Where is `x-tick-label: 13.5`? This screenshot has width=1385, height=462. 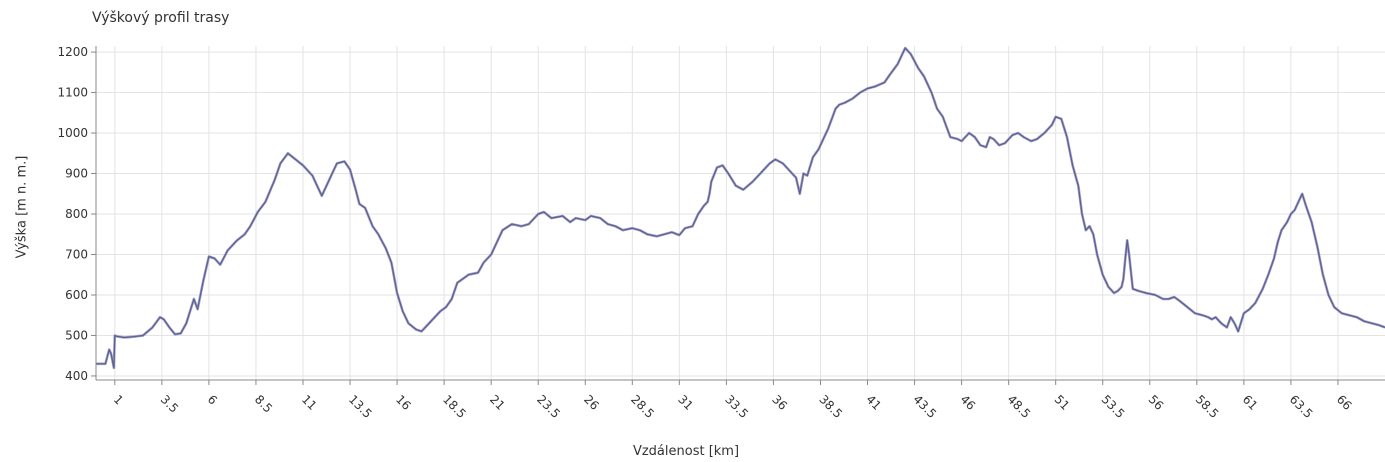
x-tick-label: 13.5 is located at coordinates (360, 406).